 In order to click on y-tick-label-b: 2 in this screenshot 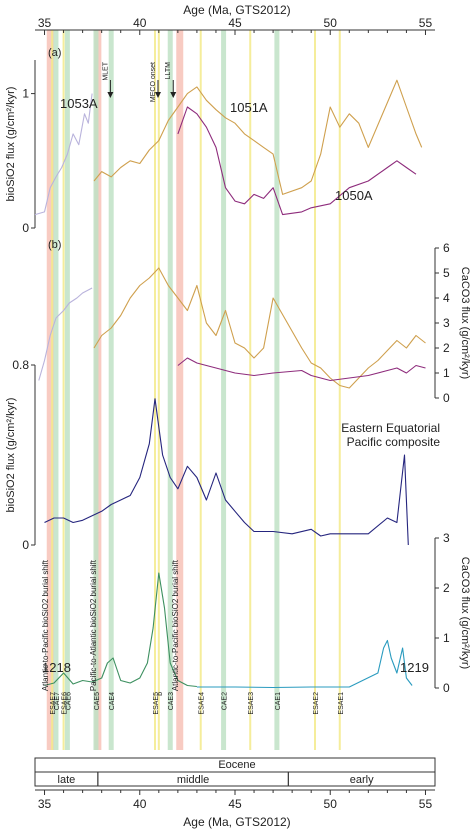, I will do `click(446, 348)`.